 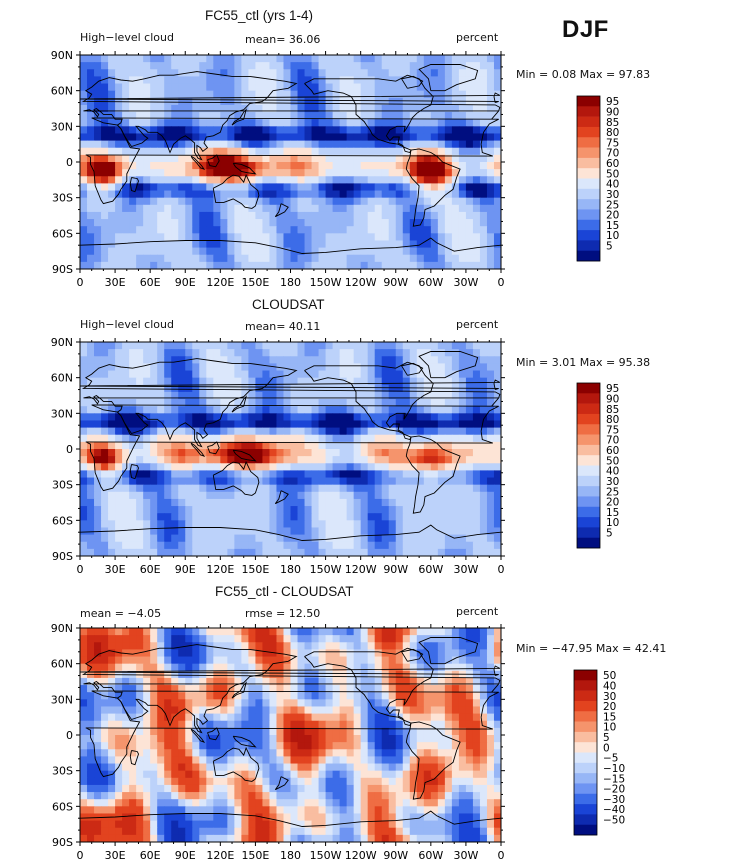 I want to click on colorbar-label: 15, so click(x=612, y=513).